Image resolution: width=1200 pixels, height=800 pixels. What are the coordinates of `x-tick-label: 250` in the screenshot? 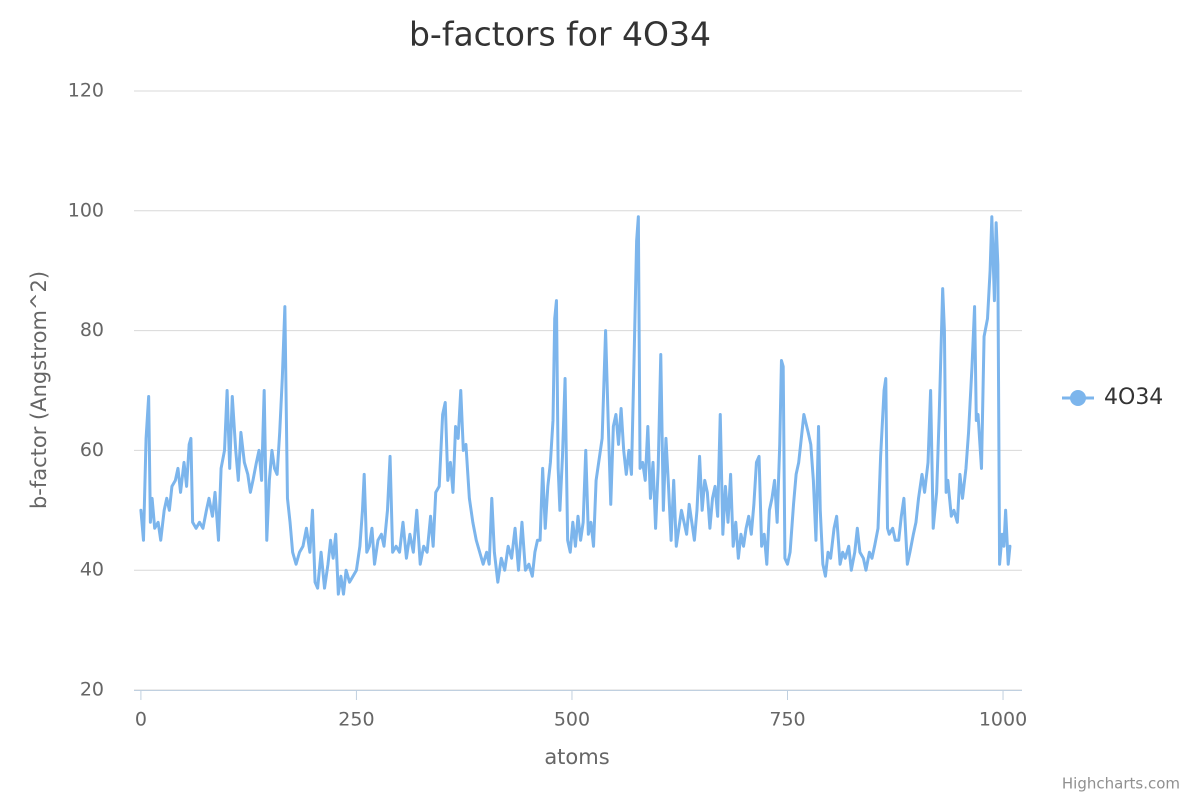 It's located at (356, 720).